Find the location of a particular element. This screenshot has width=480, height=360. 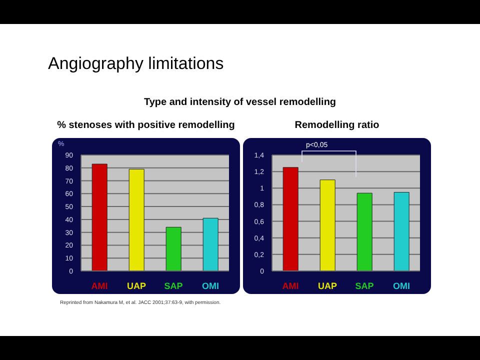

text: Angiography limitations is located at coordinates (136, 64).